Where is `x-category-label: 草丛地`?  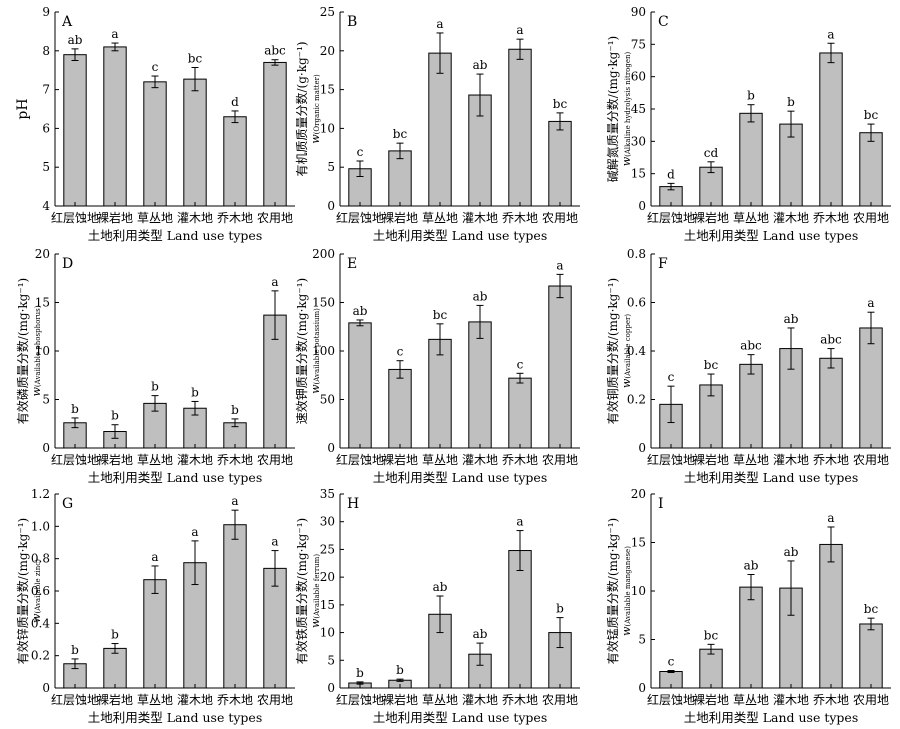
x-category-label: 草丛地 is located at coordinates (440, 218).